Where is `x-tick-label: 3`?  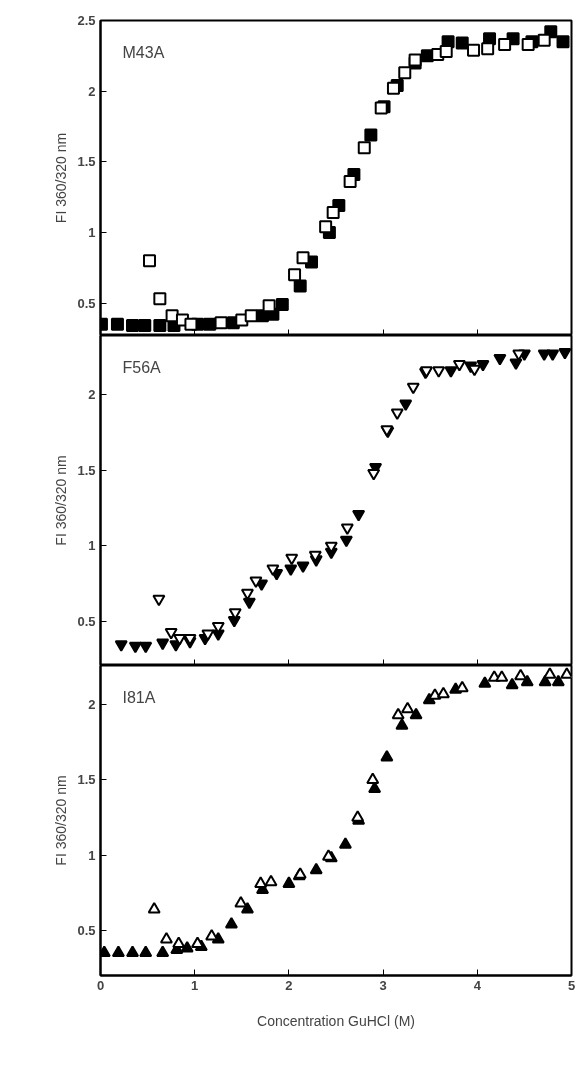 x-tick-label: 3 is located at coordinates (383, 985).